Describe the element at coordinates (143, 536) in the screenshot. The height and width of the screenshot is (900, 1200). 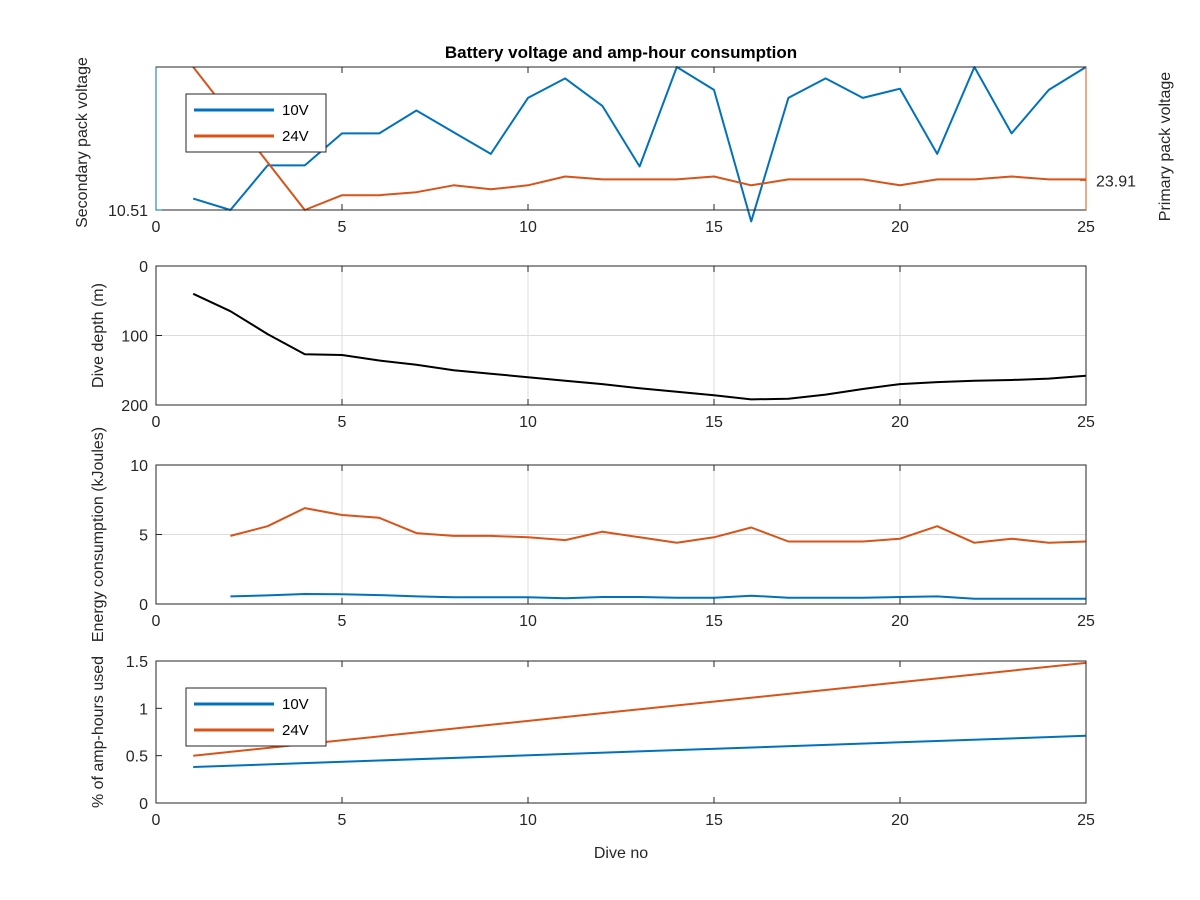
I see `y-tick-label: 5` at that location.